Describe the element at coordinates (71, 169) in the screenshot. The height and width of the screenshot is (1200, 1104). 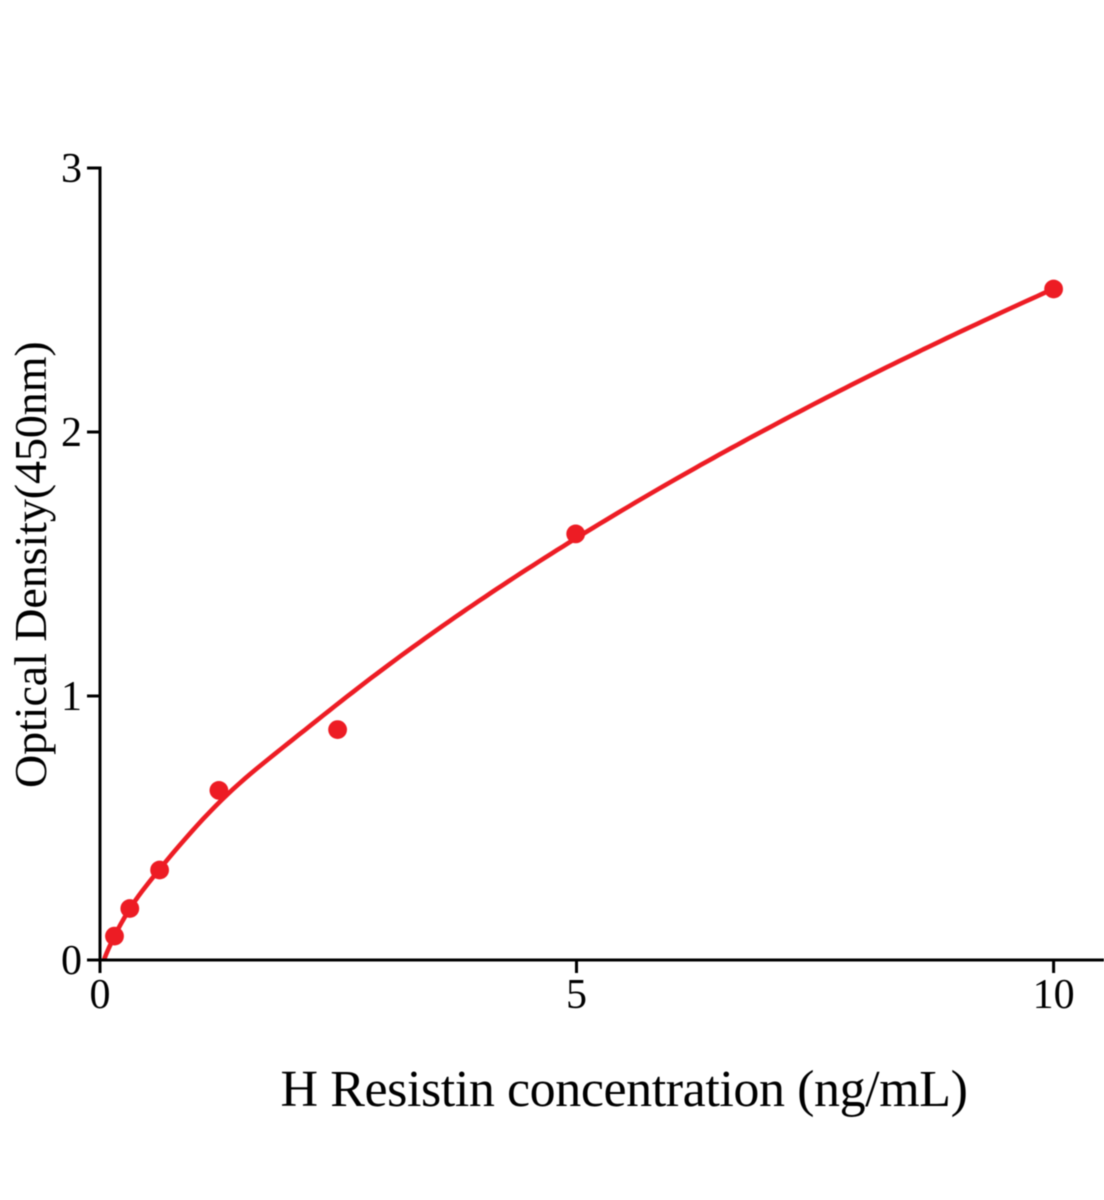
I see `svg-text: 3` at that location.